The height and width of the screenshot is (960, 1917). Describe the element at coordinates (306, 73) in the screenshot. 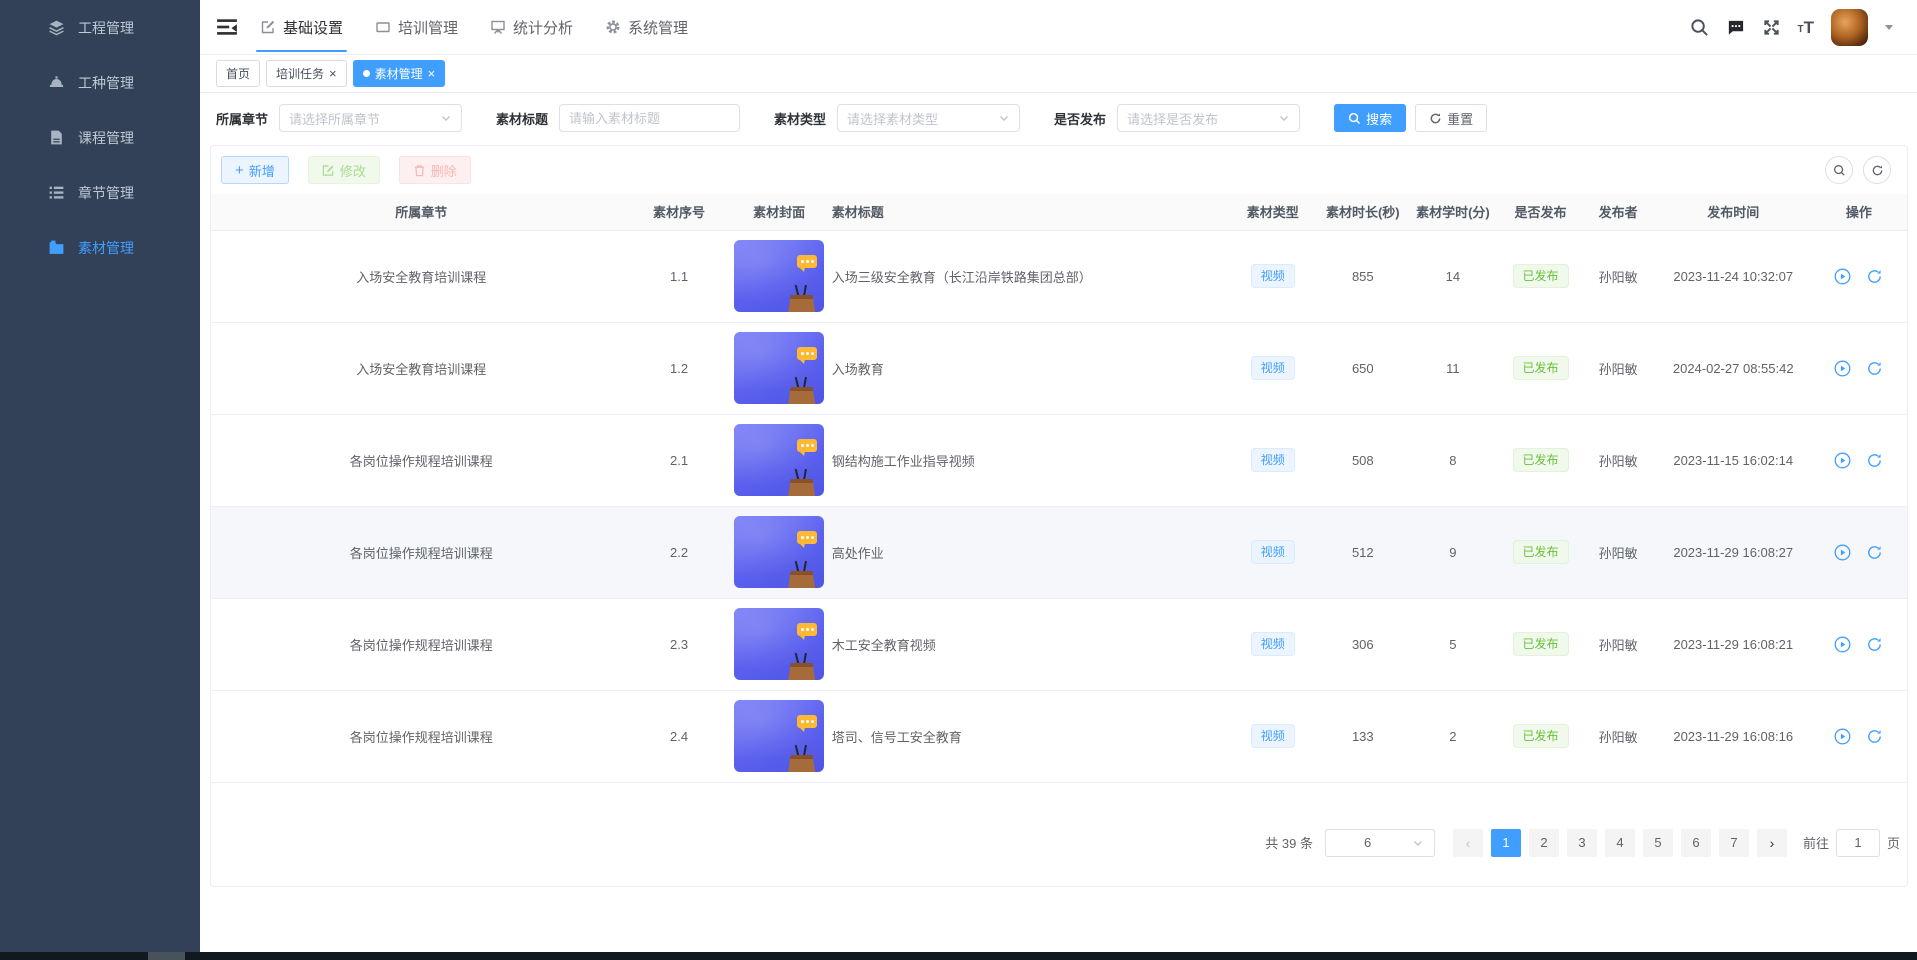

I see `tab-training-task: 培训任务` at that location.